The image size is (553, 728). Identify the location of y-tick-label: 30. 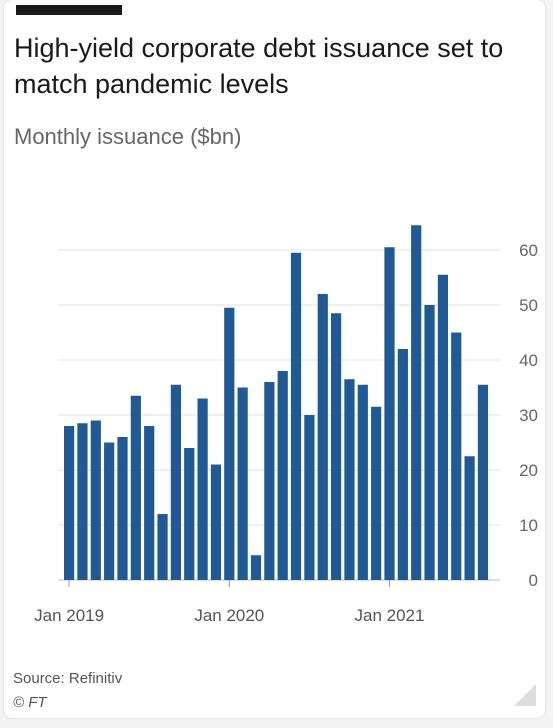
(528, 415).